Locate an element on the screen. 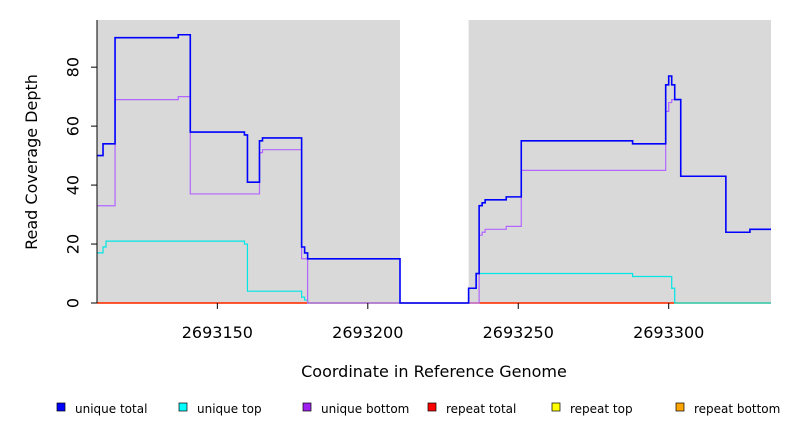 This screenshot has height=432, width=792. legend-label: repeat total is located at coordinates (481, 409).